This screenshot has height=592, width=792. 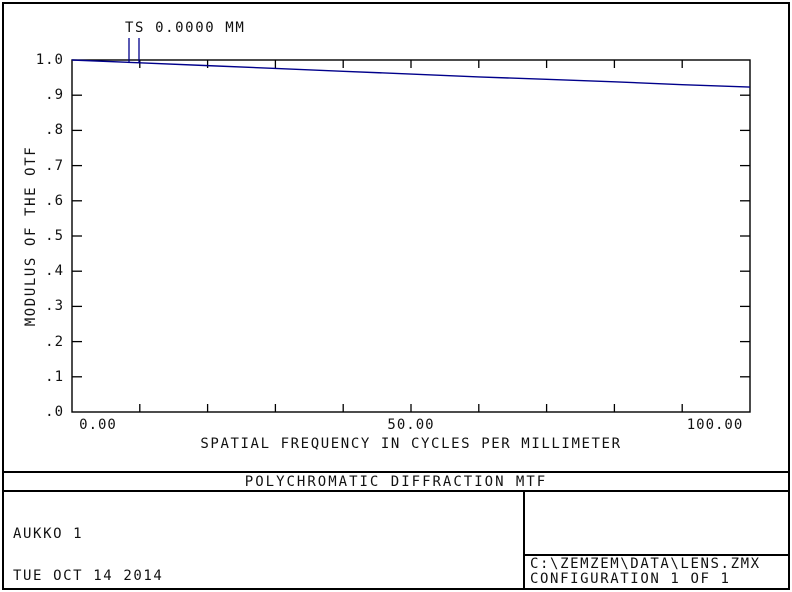 I want to click on x-tick-label: 50.00, so click(x=411, y=425).